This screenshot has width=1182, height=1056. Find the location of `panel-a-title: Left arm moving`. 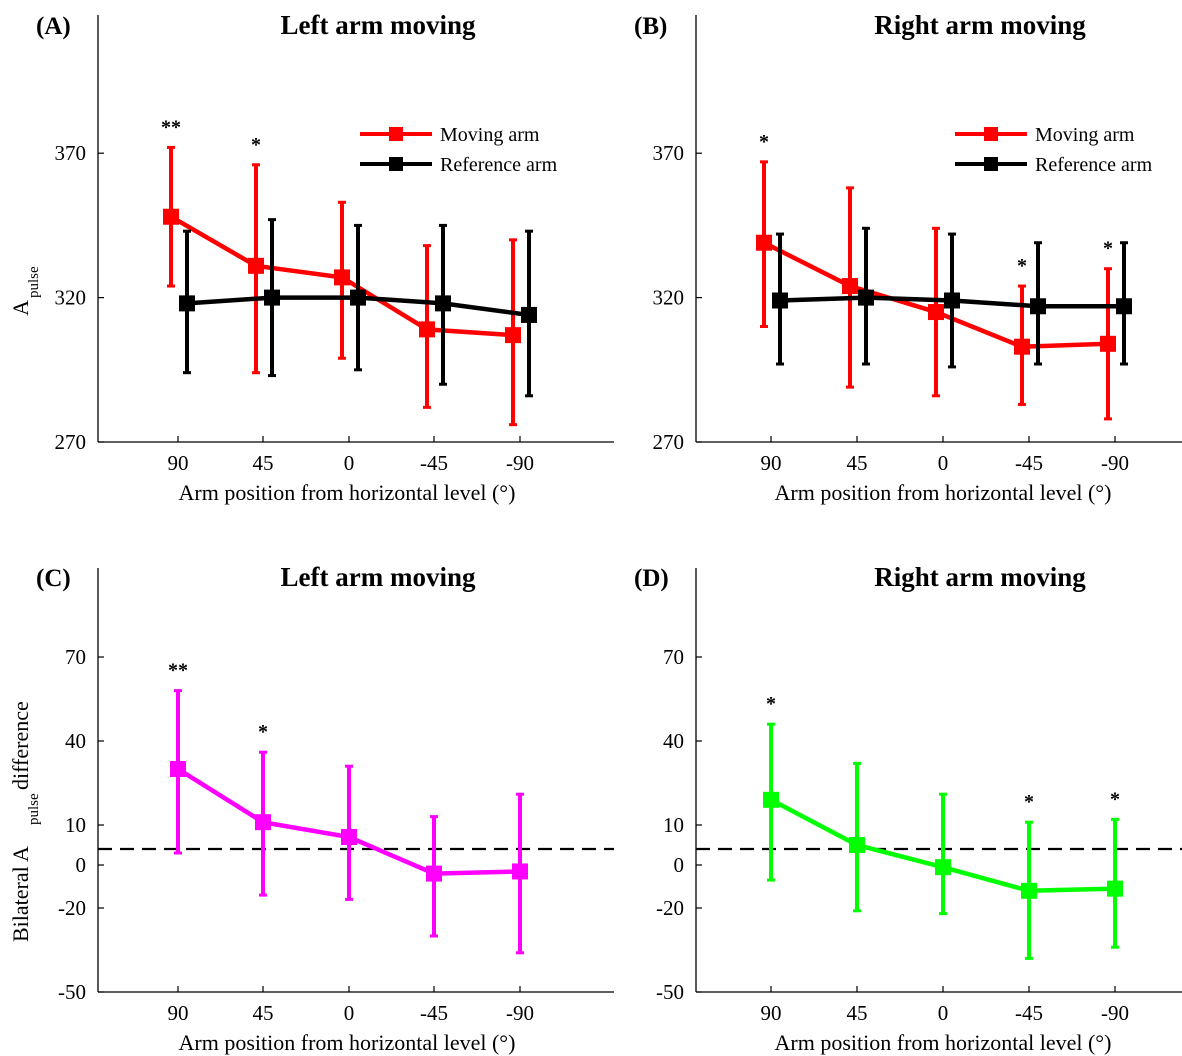

panel-a-title: Left arm moving is located at coordinates (378, 25).